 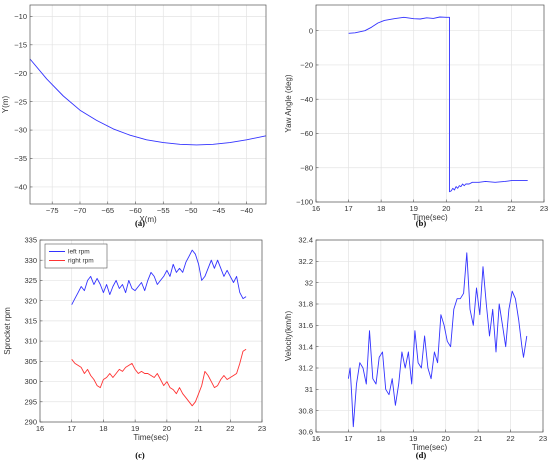 What do you see at coordinates (246, 210) in the screenshot?
I see `x-tick-label: −40` at bounding box center [246, 210].